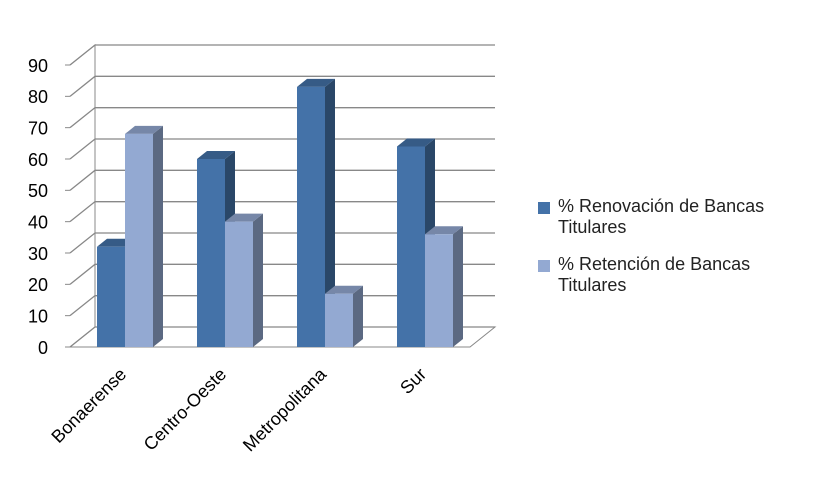 This screenshot has width=822, height=502. Describe the element at coordinates (43, 348) in the screenshot. I see `y-tick-label: 0` at that location.